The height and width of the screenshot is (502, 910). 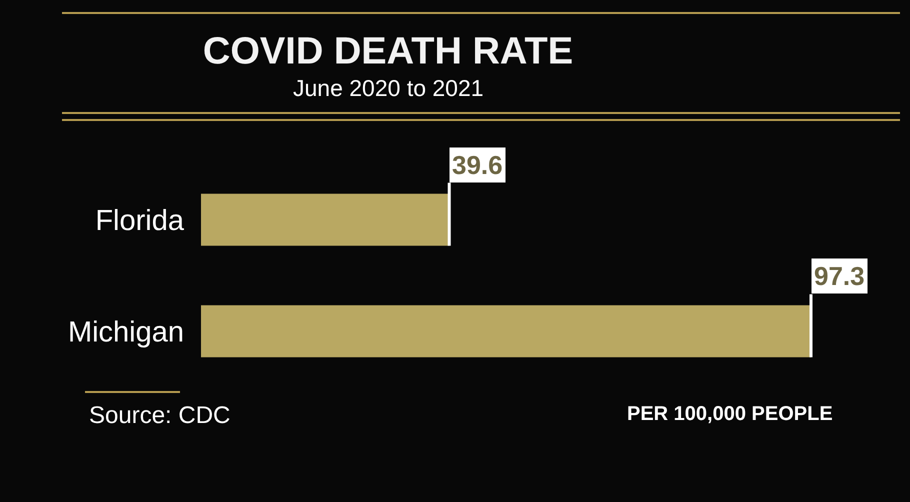 What do you see at coordinates (159, 415) in the screenshot?
I see `source-note: Source: CDC` at bounding box center [159, 415].